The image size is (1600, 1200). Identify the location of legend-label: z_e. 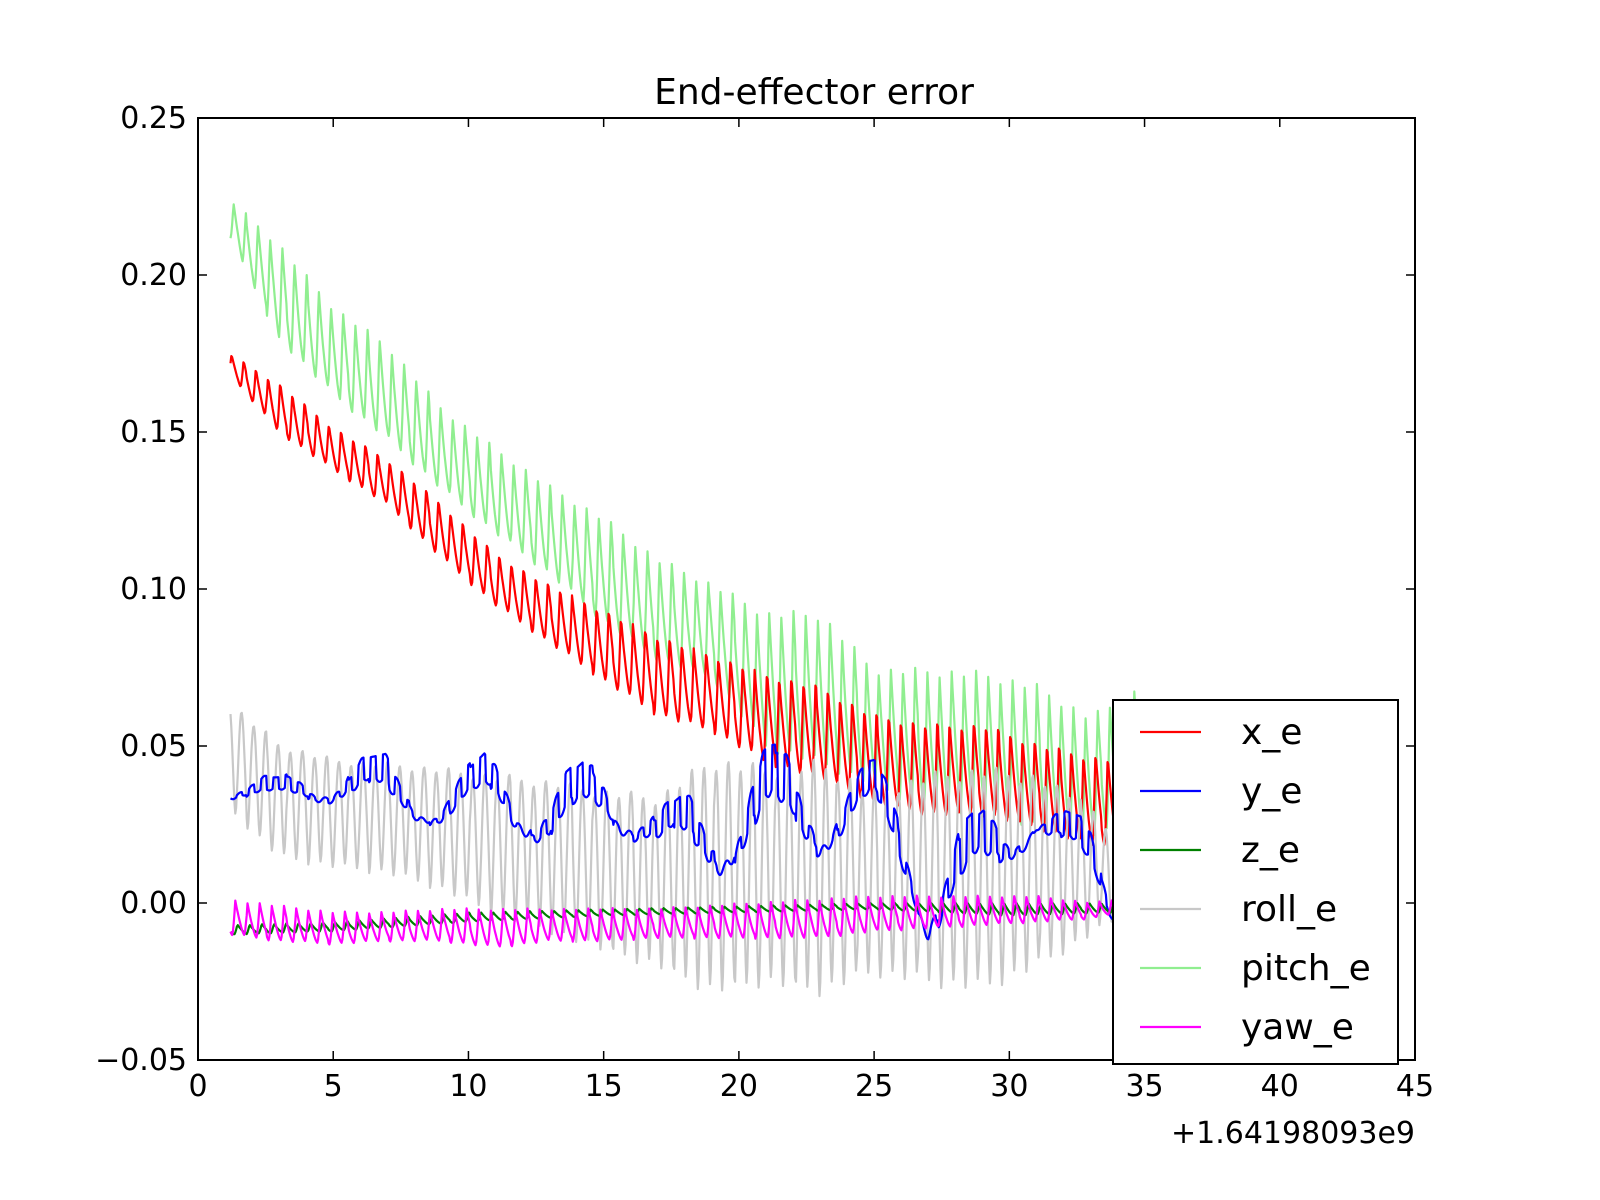
(1270, 850).